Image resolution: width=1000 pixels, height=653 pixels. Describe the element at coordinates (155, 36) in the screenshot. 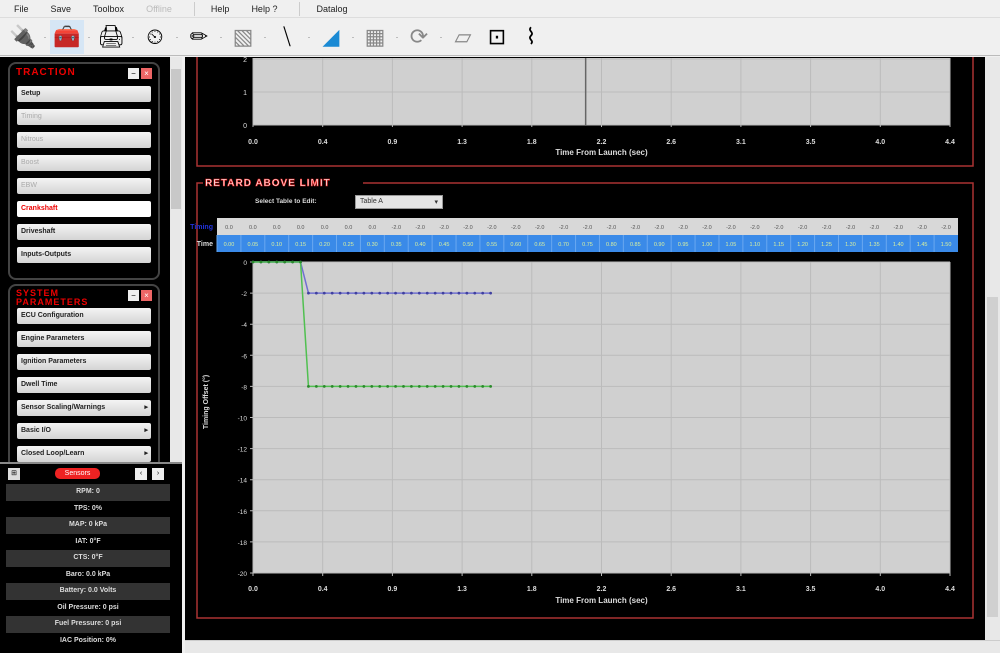

I see `gauge-icon: ⏲` at that location.